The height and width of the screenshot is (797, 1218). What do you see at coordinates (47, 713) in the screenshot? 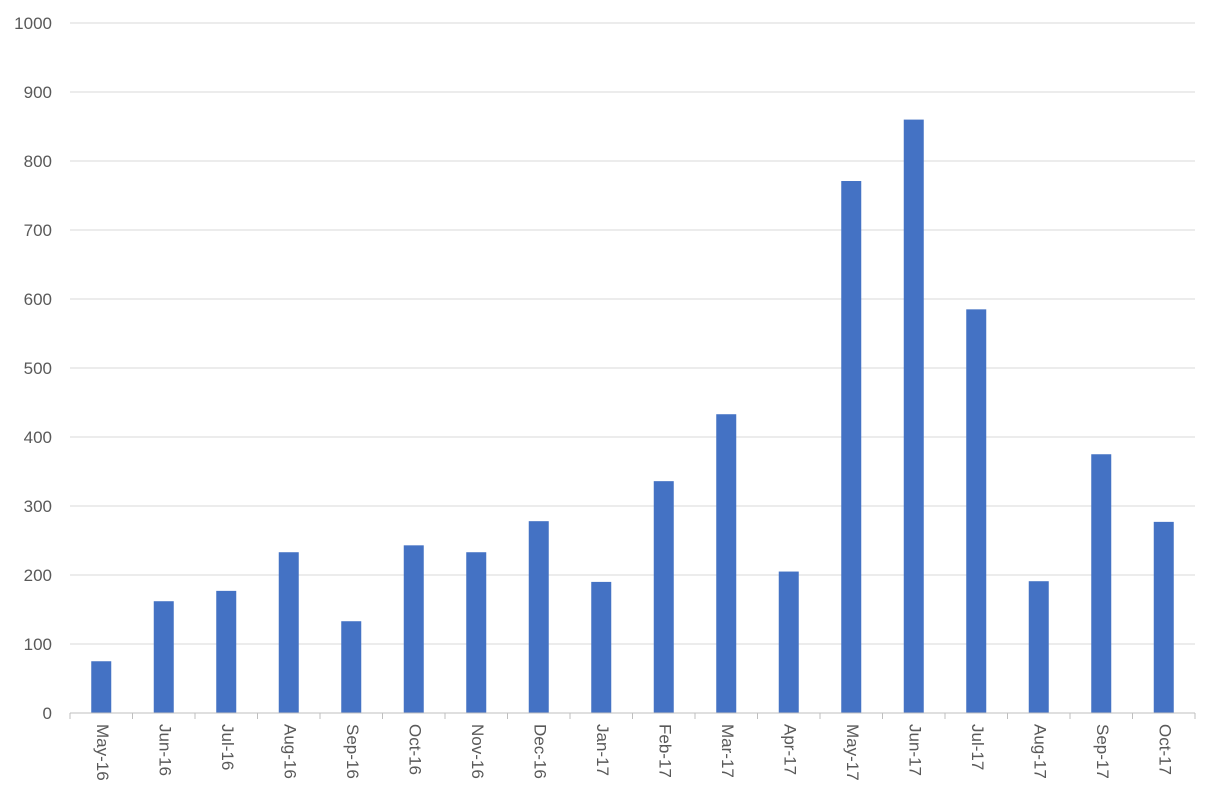
I see `y-tick-label: 0` at bounding box center [47, 713].